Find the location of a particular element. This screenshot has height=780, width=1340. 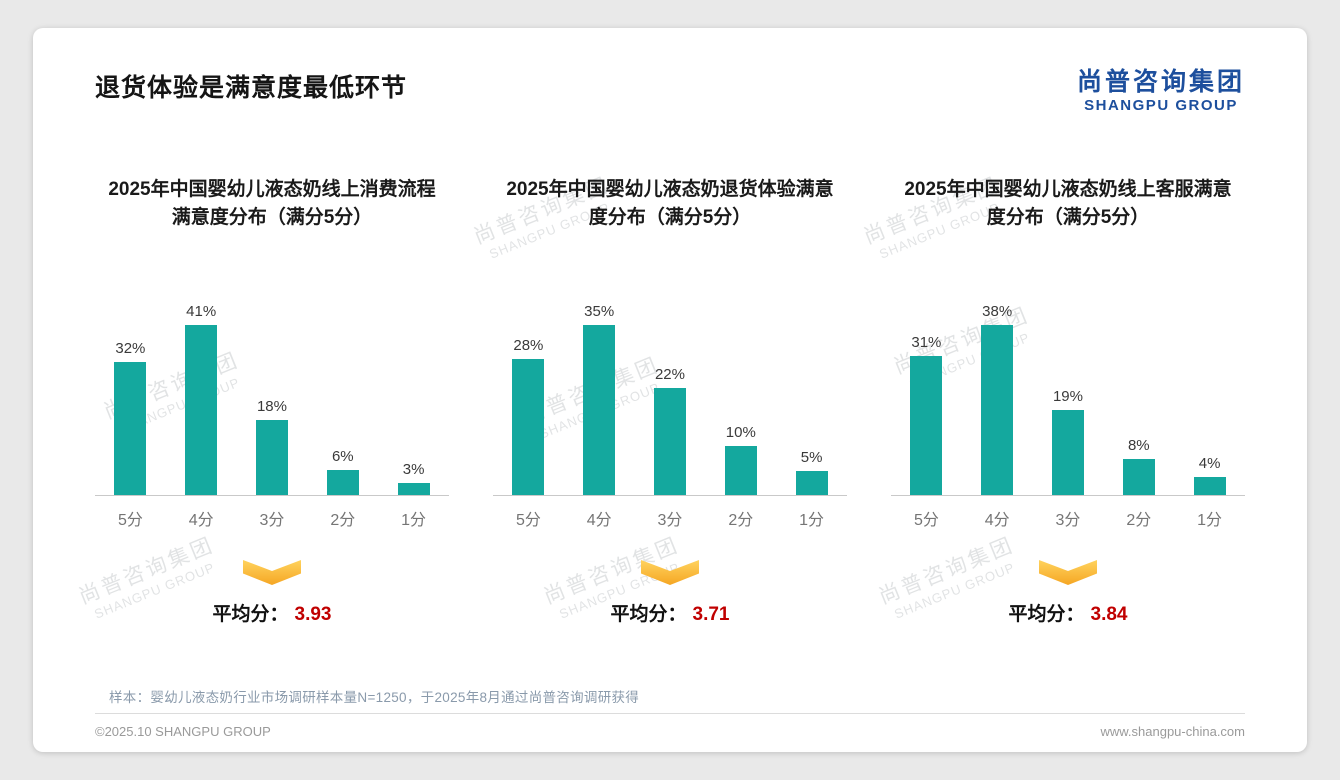

bar-column: 5% is located at coordinates (811, 472).